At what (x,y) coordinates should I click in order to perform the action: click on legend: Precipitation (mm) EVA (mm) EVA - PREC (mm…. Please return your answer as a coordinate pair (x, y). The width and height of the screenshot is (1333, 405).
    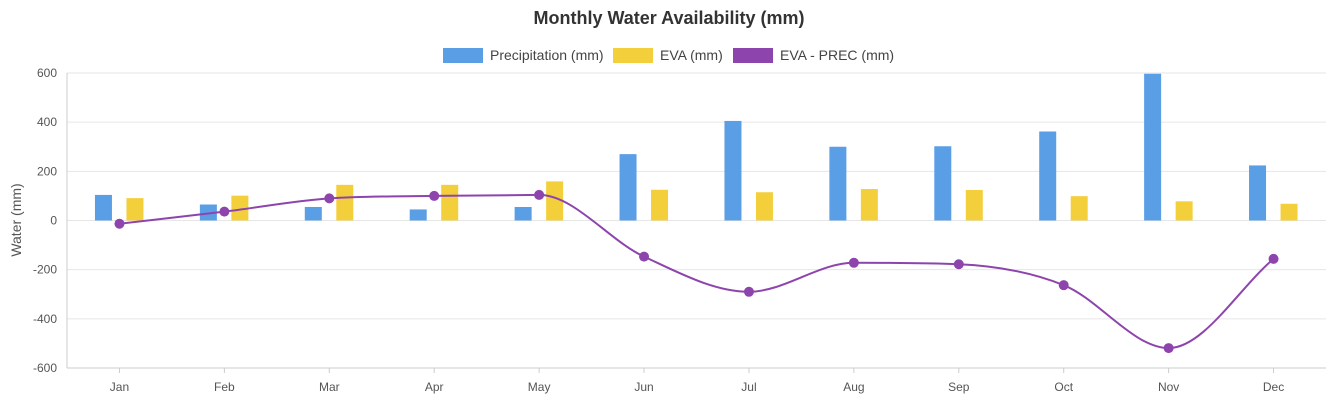
    Looking at the image, I should click on (668, 55).